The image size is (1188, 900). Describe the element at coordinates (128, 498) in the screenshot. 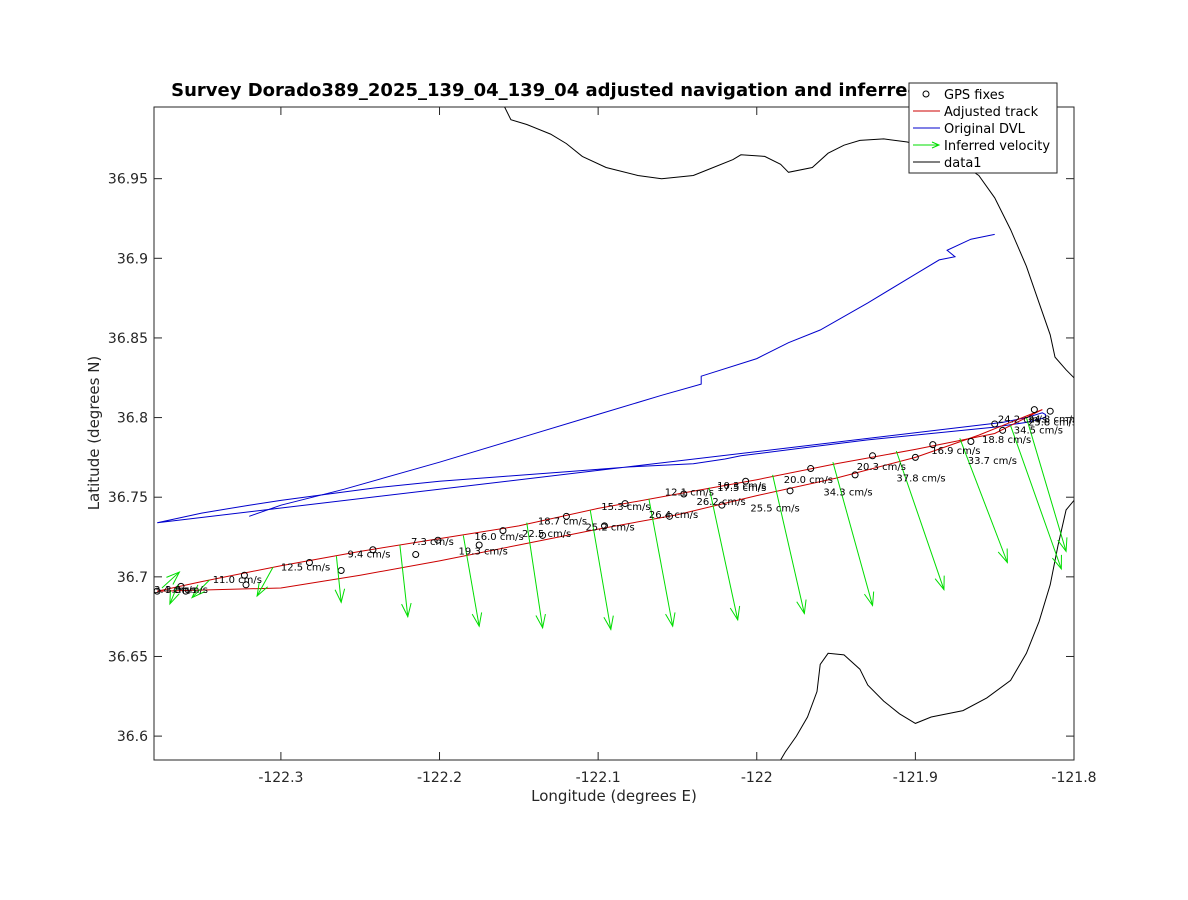

I see `y-tick-label: 36.75` at that location.